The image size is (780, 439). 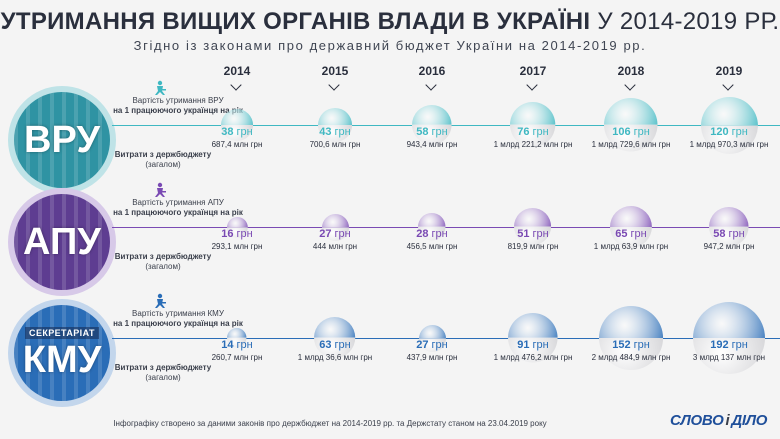 I want to click on per-worker-value: 65 грн, so click(x=631, y=234).